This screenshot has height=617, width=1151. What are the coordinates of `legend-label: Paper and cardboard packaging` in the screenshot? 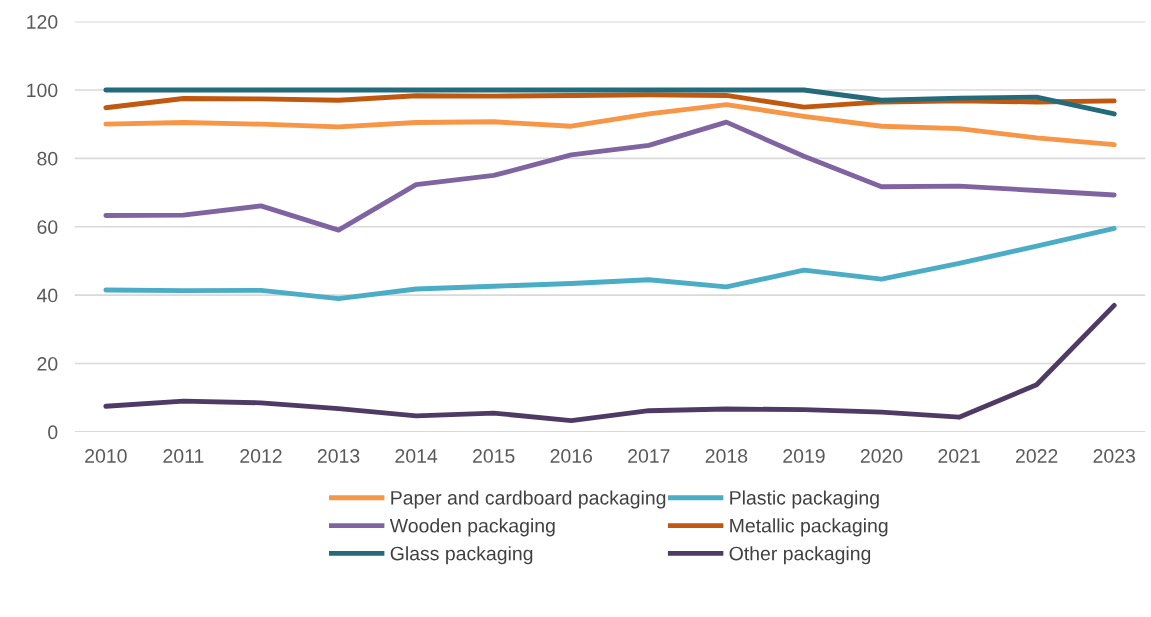 It's located at (528, 499).